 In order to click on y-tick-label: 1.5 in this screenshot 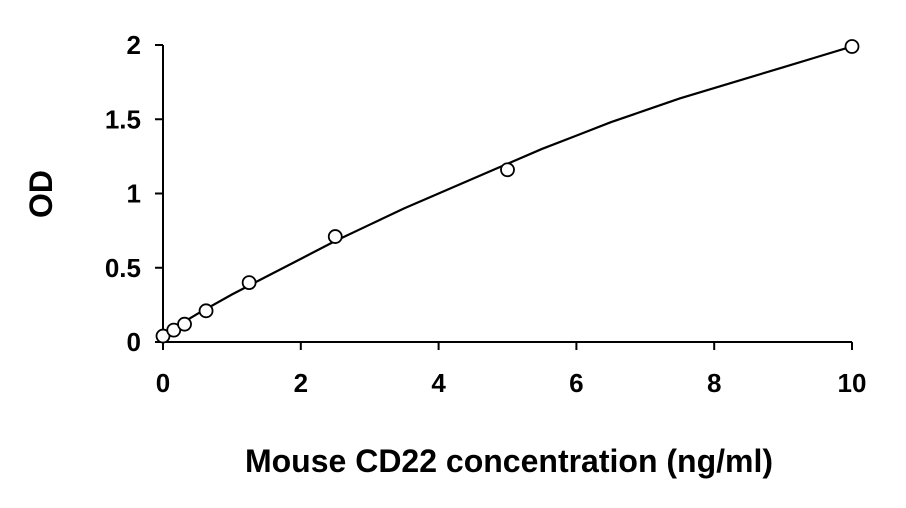, I will do `click(123, 119)`.